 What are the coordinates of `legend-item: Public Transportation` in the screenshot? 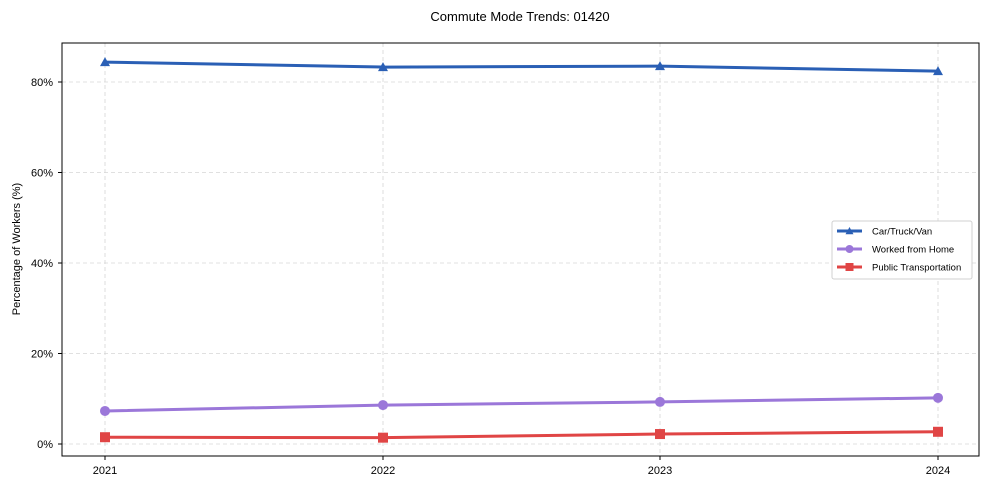 It's located at (899, 268).